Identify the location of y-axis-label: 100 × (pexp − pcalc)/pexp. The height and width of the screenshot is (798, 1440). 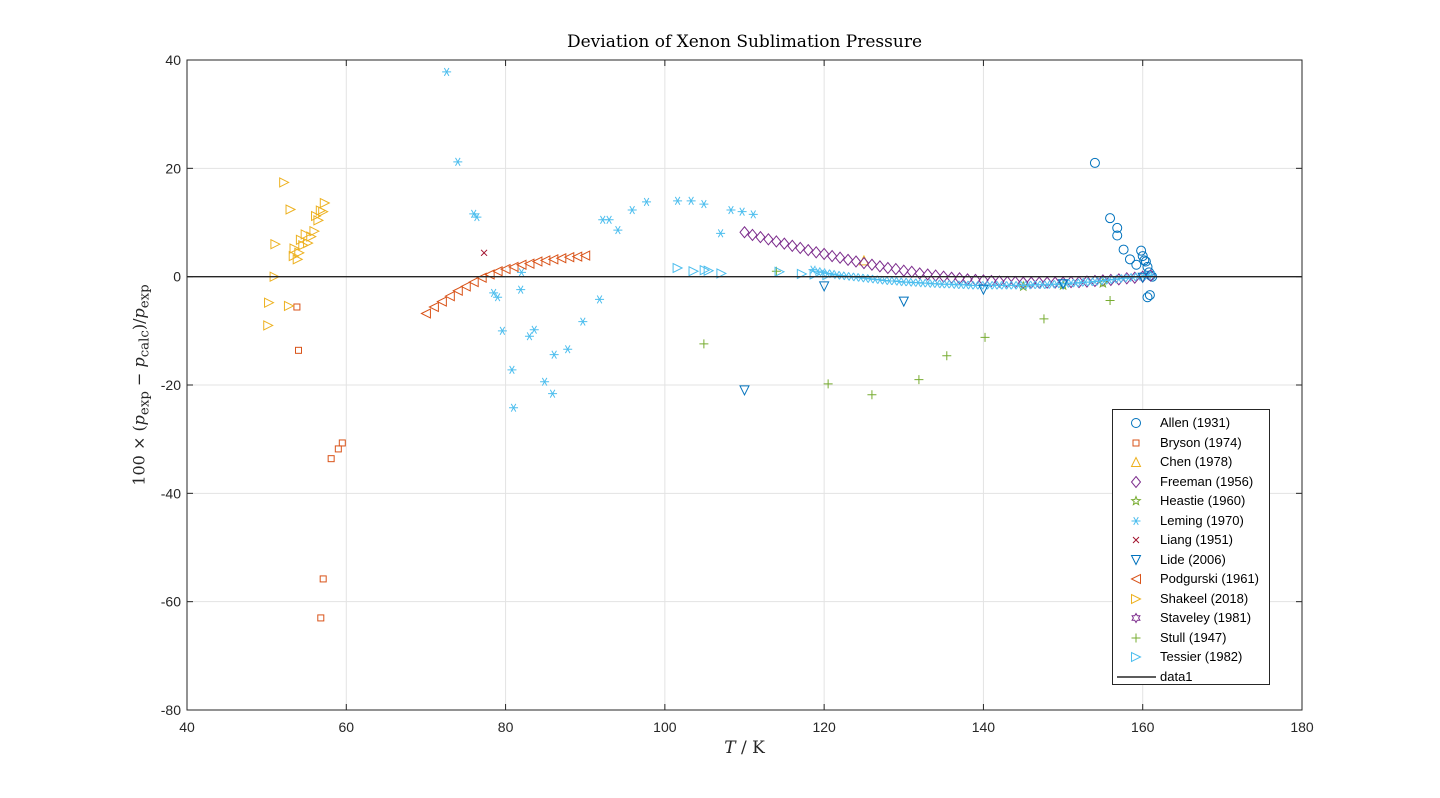
(141, 385).